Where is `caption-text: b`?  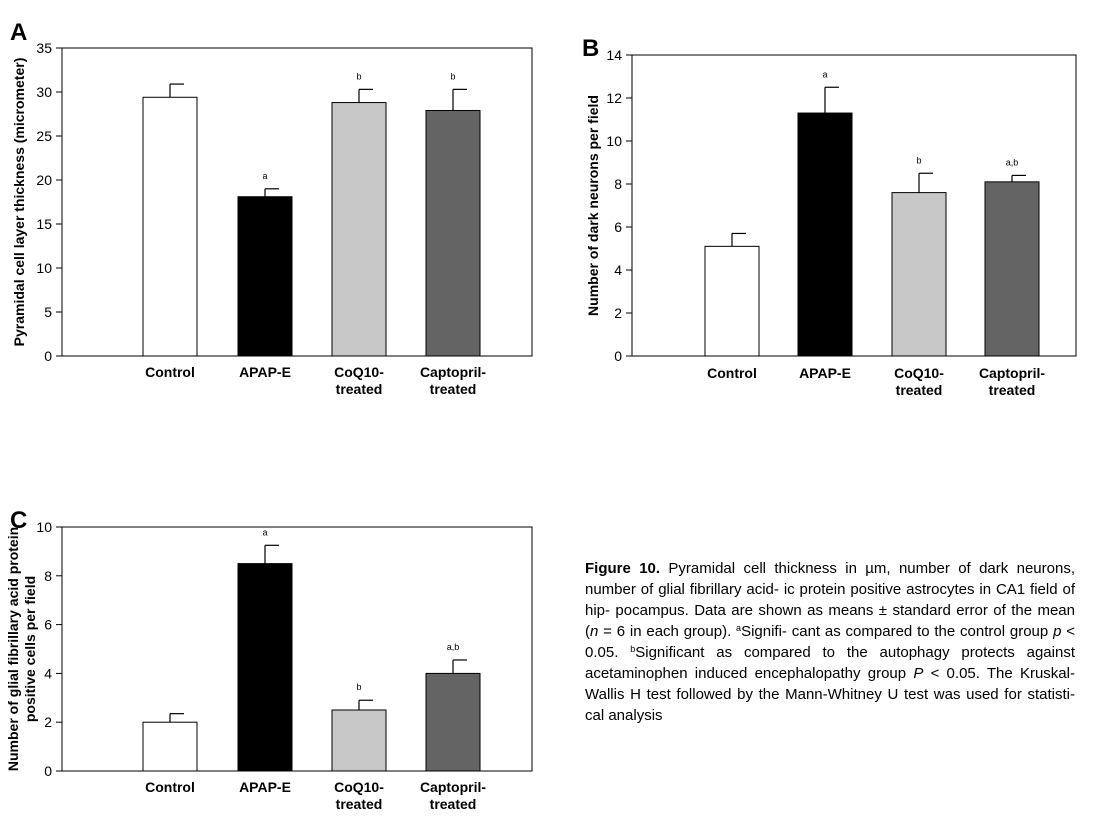
caption-text: b is located at coordinates (633, 649).